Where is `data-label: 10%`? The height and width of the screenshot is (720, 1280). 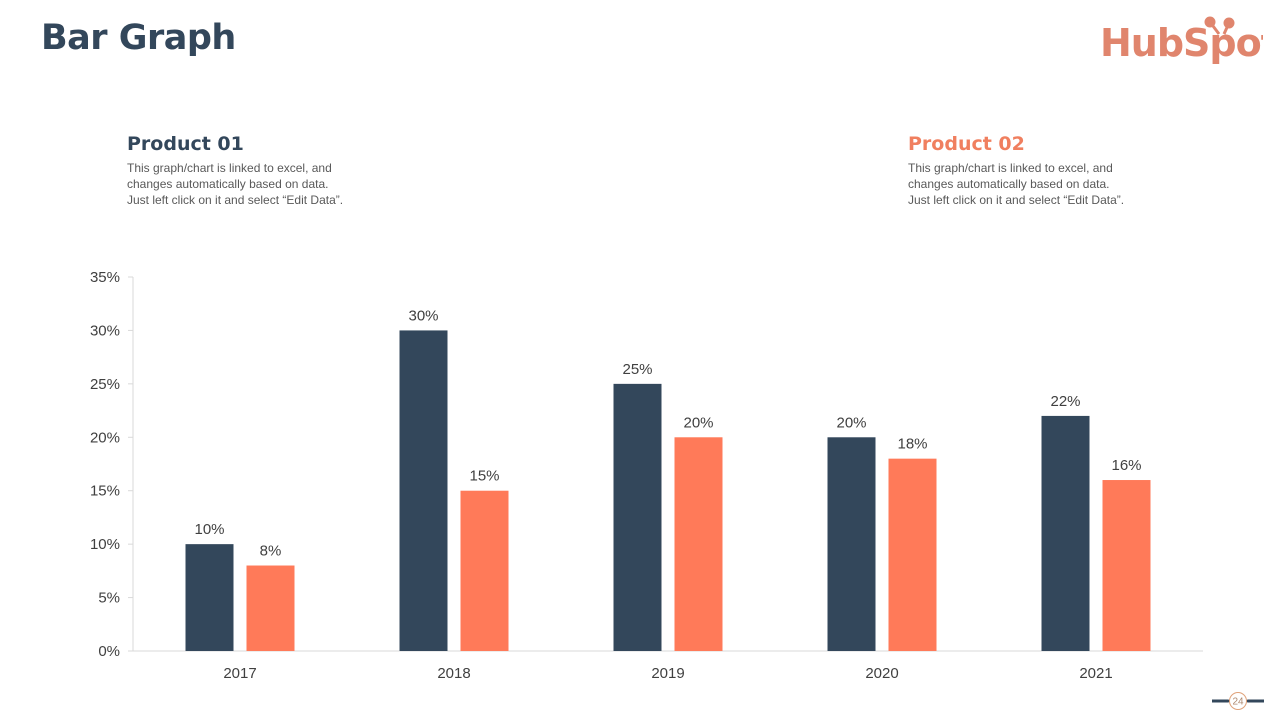
data-label: 10% is located at coordinates (209, 529).